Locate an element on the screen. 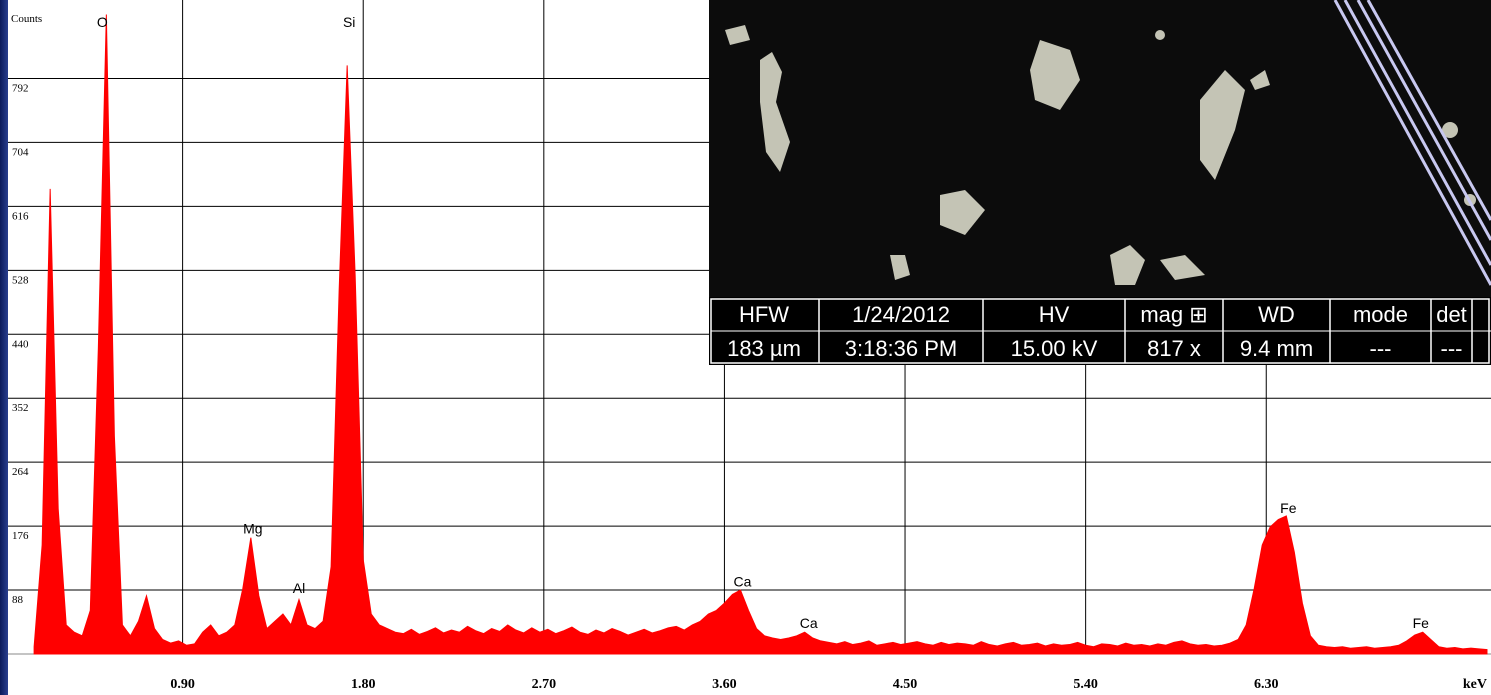 This screenshot has width=1491, height=695. x-tick-label: 2.70 is located at coordinates (544, 684).